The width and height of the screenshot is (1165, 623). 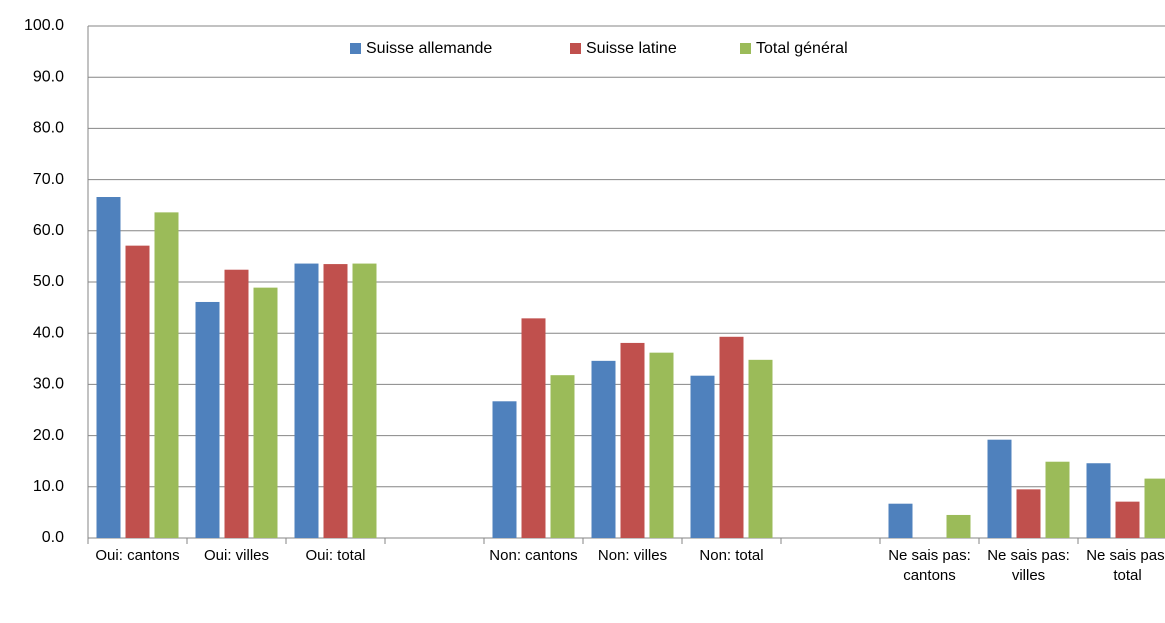 What do you see at coordinates (48, 179) in the screenshot?
I see `y-tick-label: 70.0` at bounding box center [48, 179].